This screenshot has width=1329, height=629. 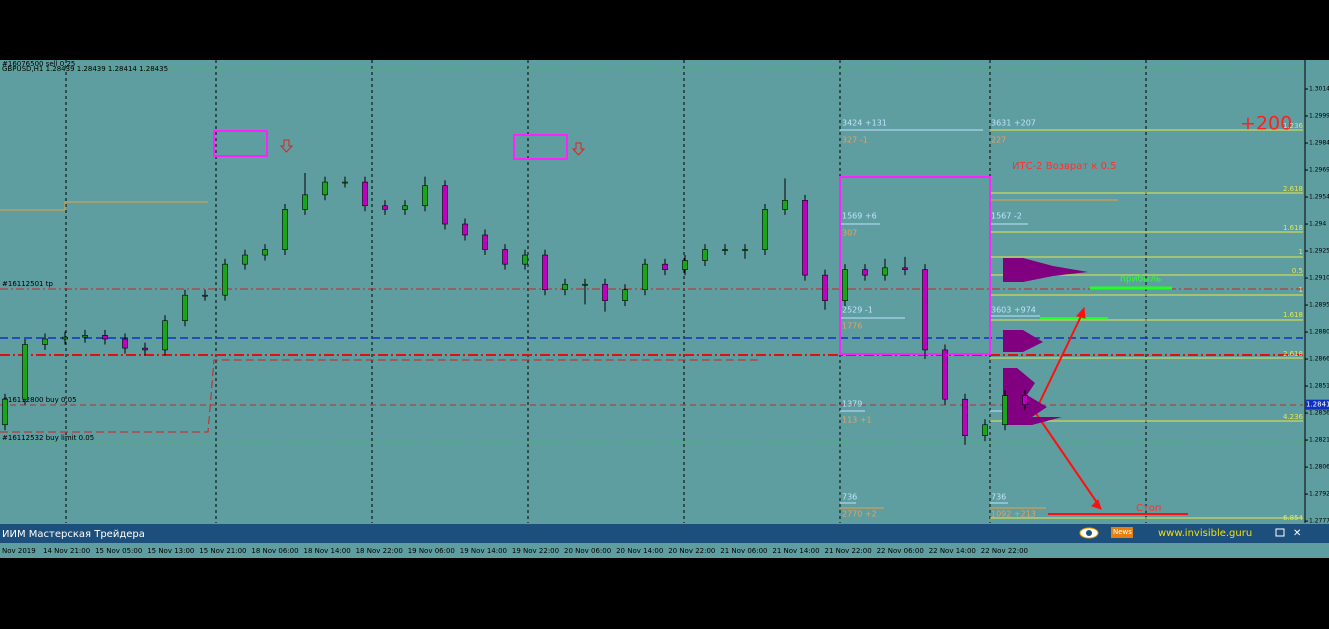 What do you see at coordinates (1319, 116) in the screenshot?
I see `y-tick-label: 1.29992` at bounding box center [1319, 116].